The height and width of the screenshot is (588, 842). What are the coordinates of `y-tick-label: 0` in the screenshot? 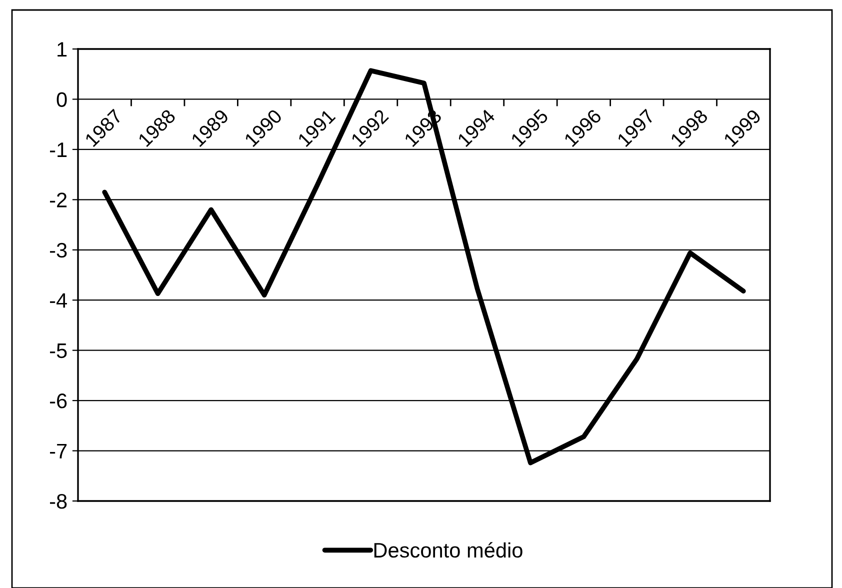 It's located at (61, 99).